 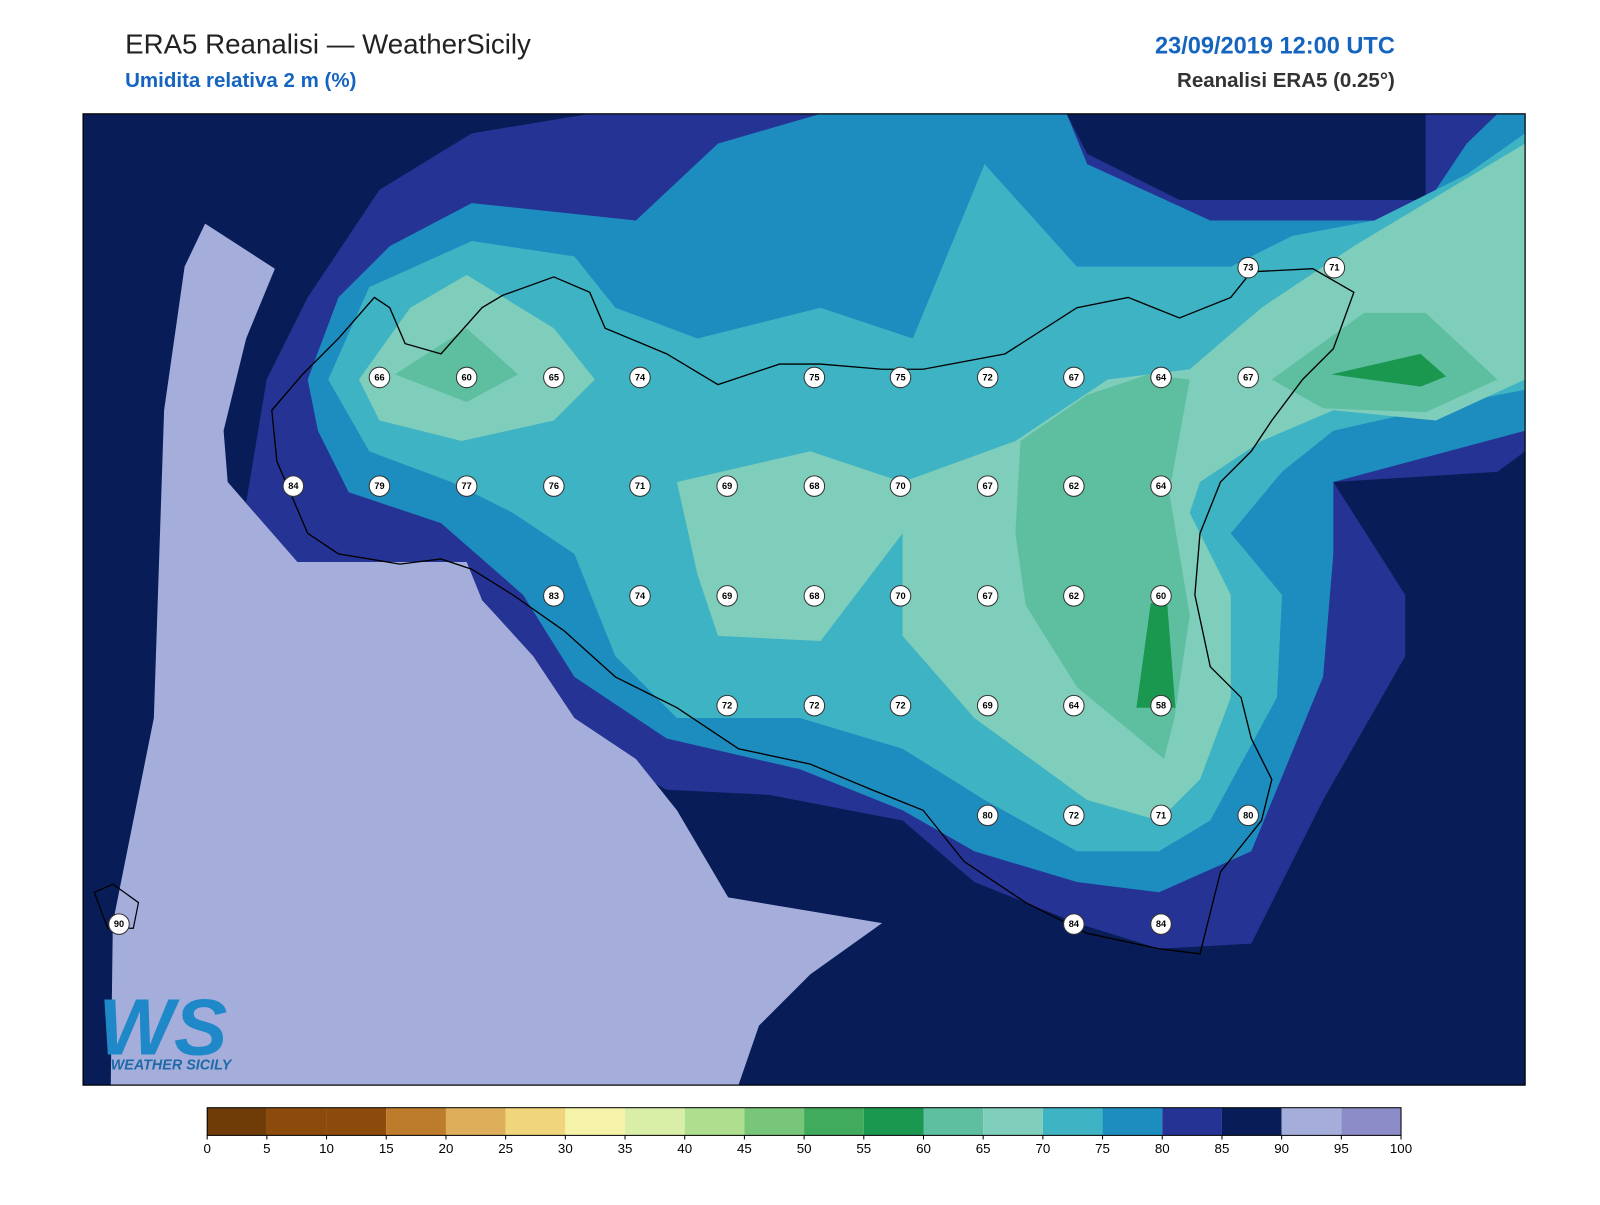 I want to click on colorbar-tick-label: 20, so click(x=446, y=1148).